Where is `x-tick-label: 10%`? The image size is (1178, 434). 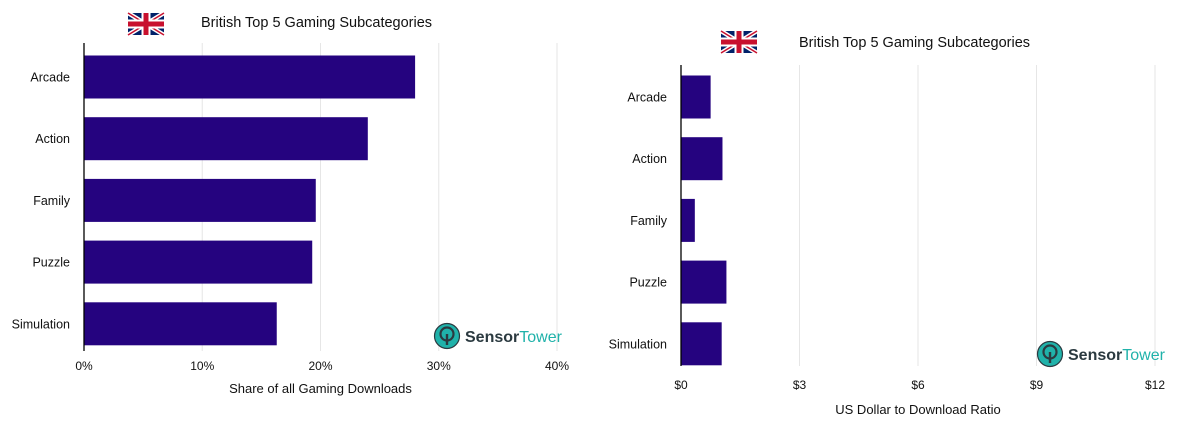
x-tick-label: 10% is located at coordinates (202, 366).